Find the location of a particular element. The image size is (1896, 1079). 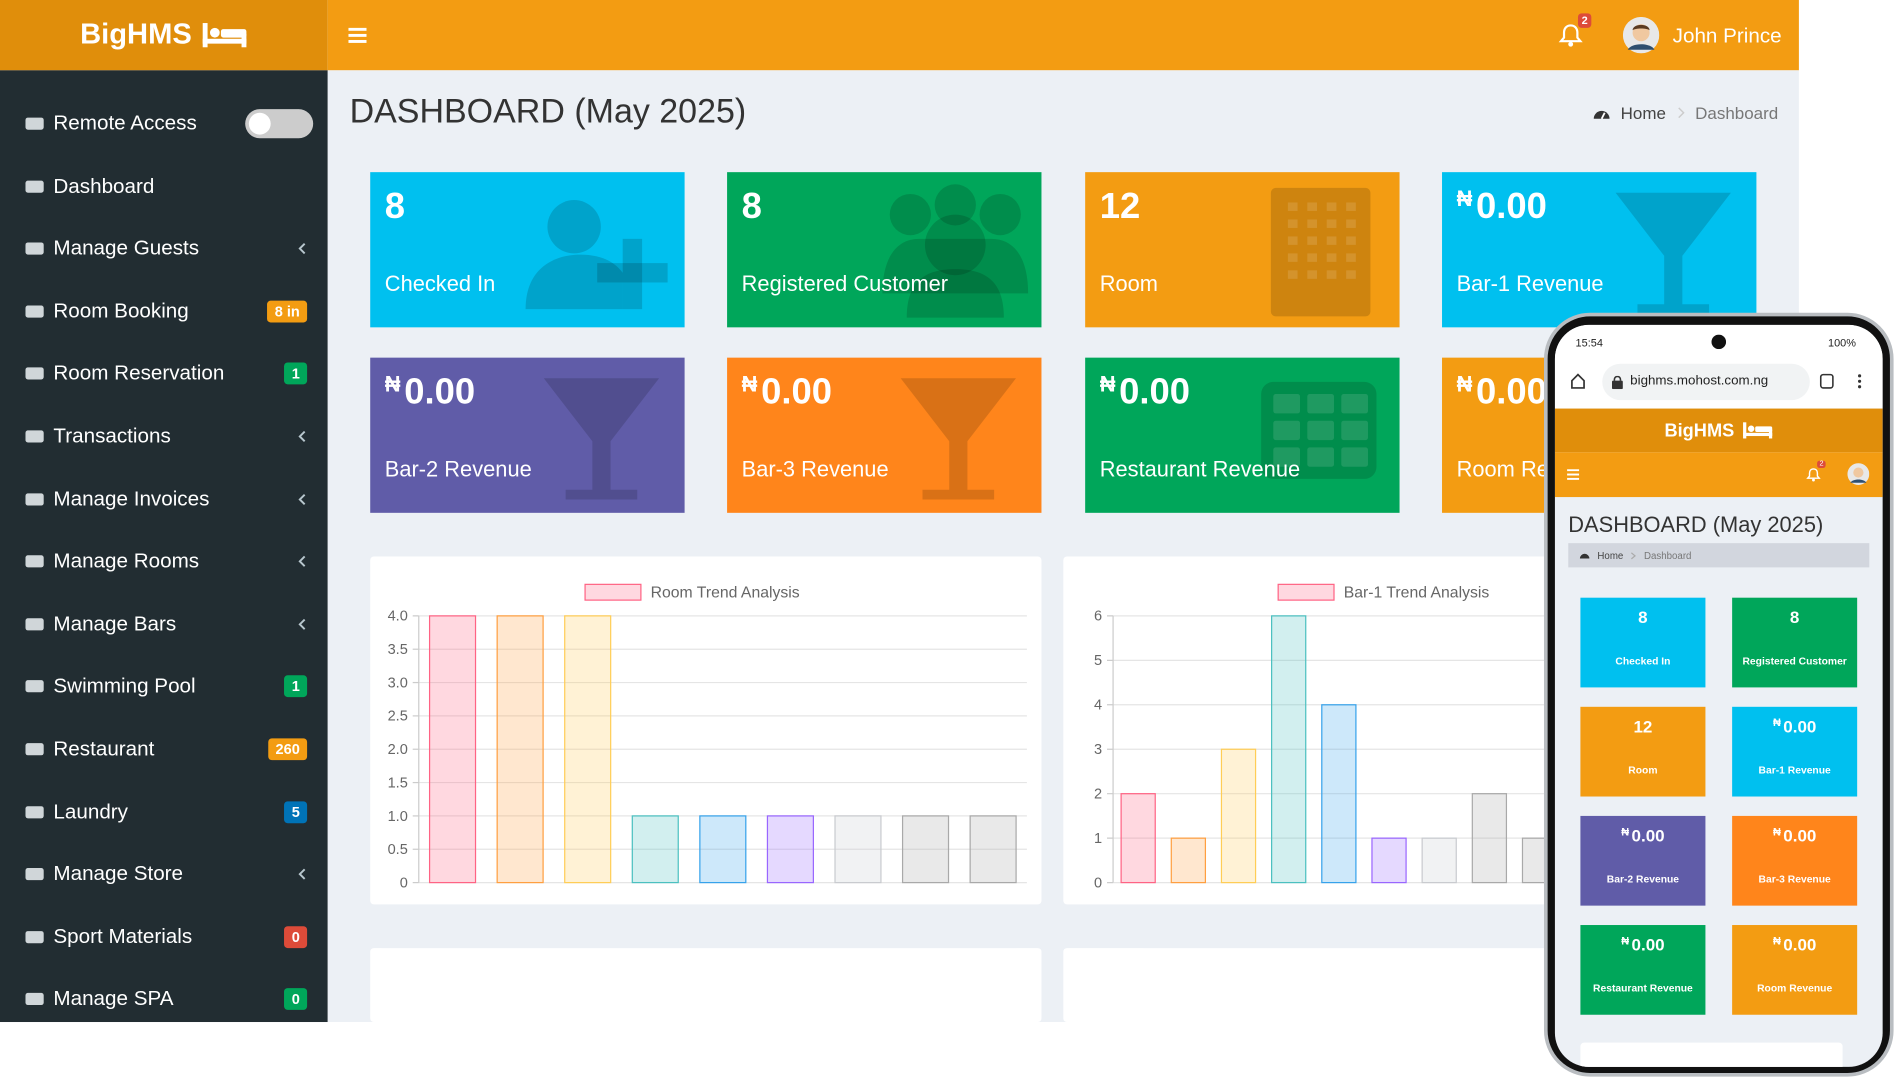

url-bar is located at coordinates (1706, 382).